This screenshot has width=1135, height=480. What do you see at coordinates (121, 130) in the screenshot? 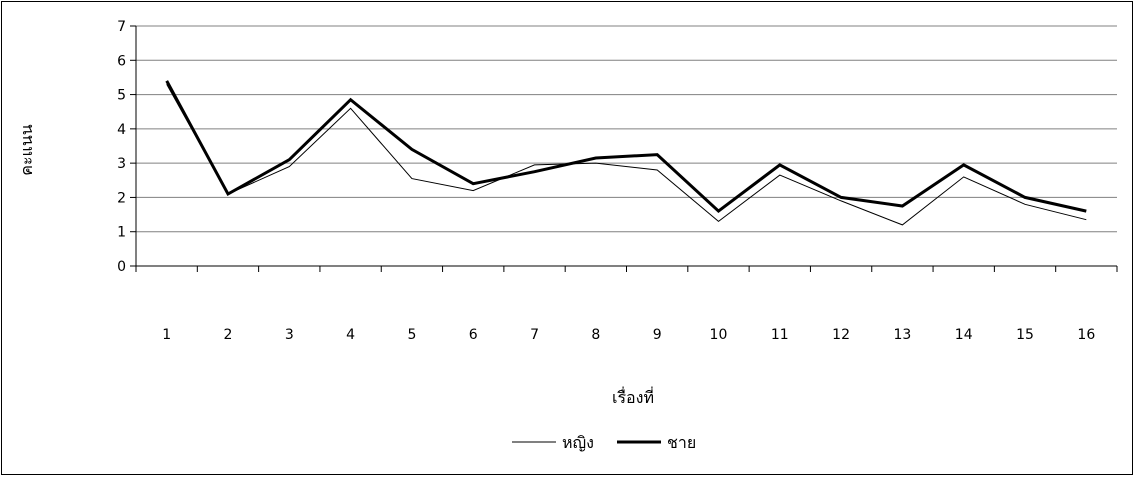
I see `y-tick-label: 4` at bounding box center [121, 130].